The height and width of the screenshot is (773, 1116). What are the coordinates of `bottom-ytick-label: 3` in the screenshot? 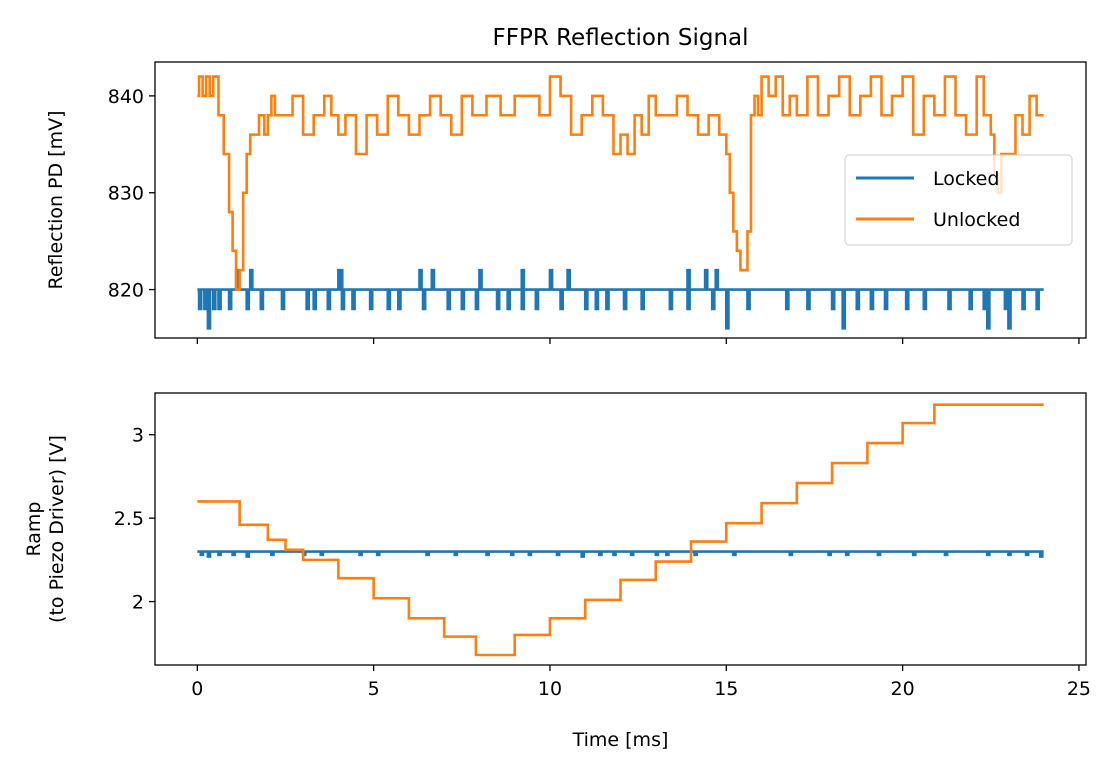 It's located at (138, 436).